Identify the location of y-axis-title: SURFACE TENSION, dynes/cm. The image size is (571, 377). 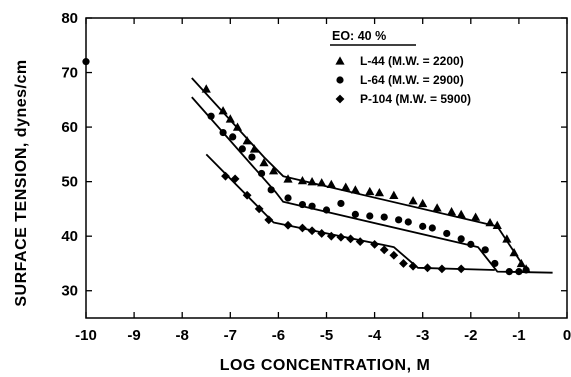
(21, 182).